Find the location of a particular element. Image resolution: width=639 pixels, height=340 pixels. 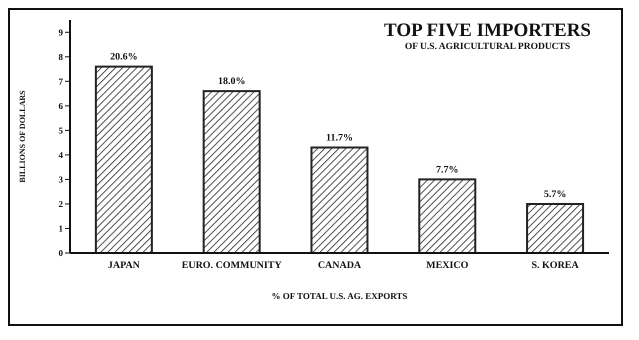

y-tick-label: 4 is located at coordinates (61, 155).